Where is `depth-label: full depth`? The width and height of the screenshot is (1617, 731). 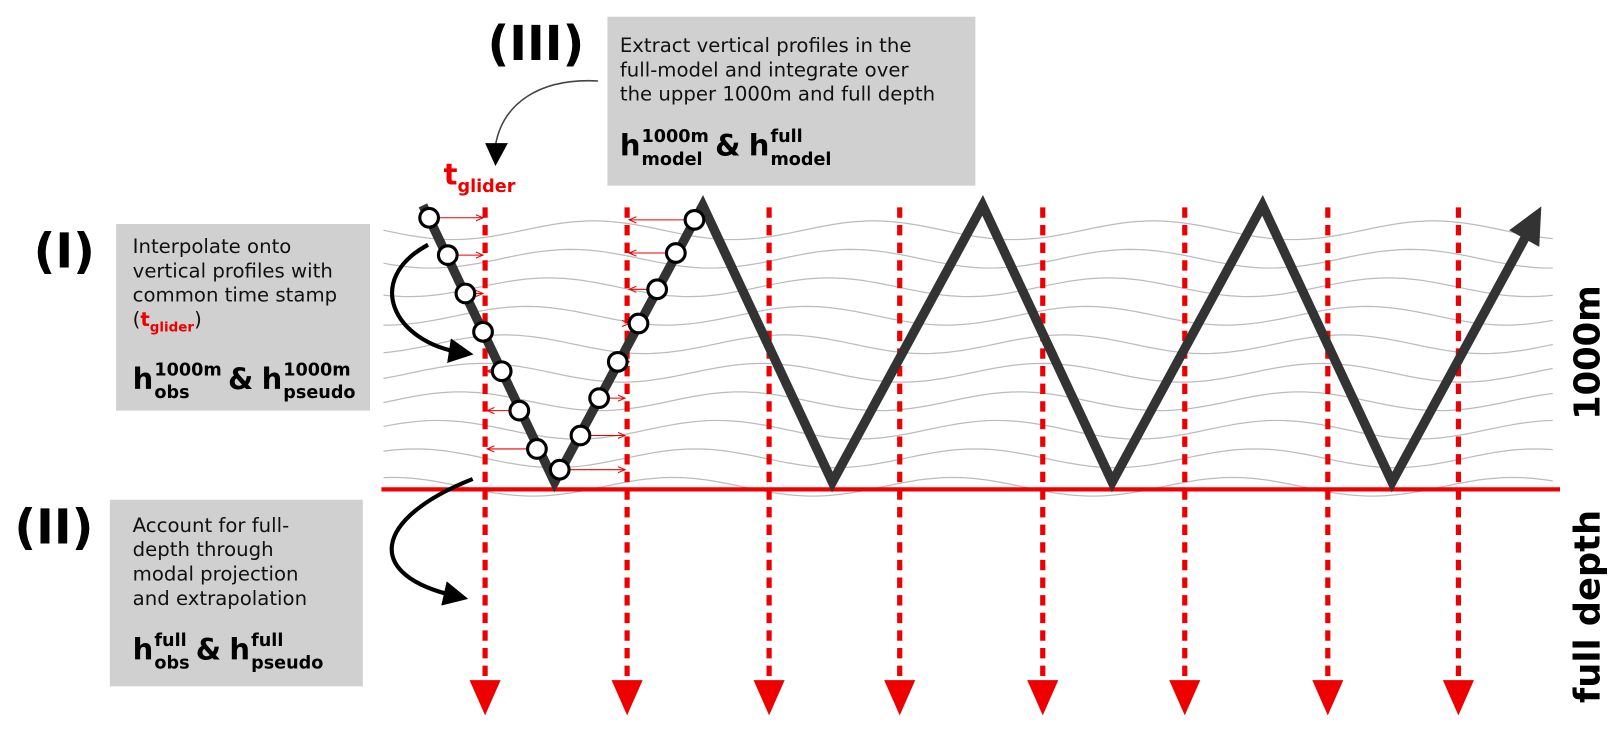
depth-label: full depth is located at coordinates (1587, 606).